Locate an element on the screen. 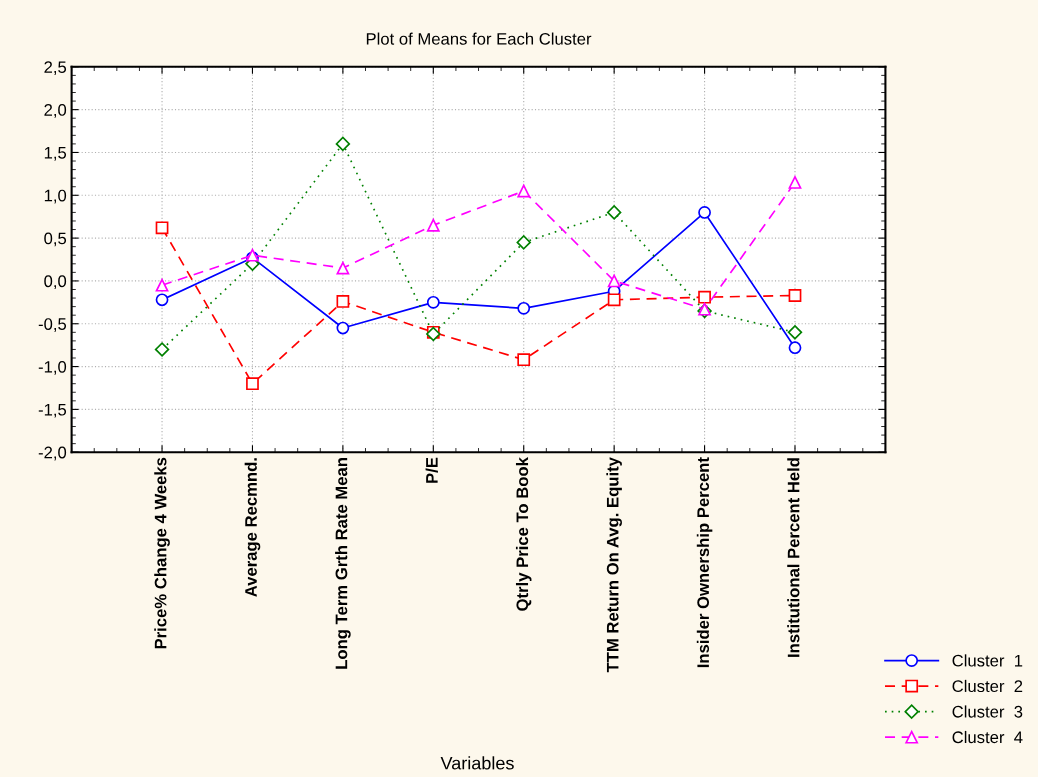  x-tick-label: P/E is located at coordinates (431, 470).